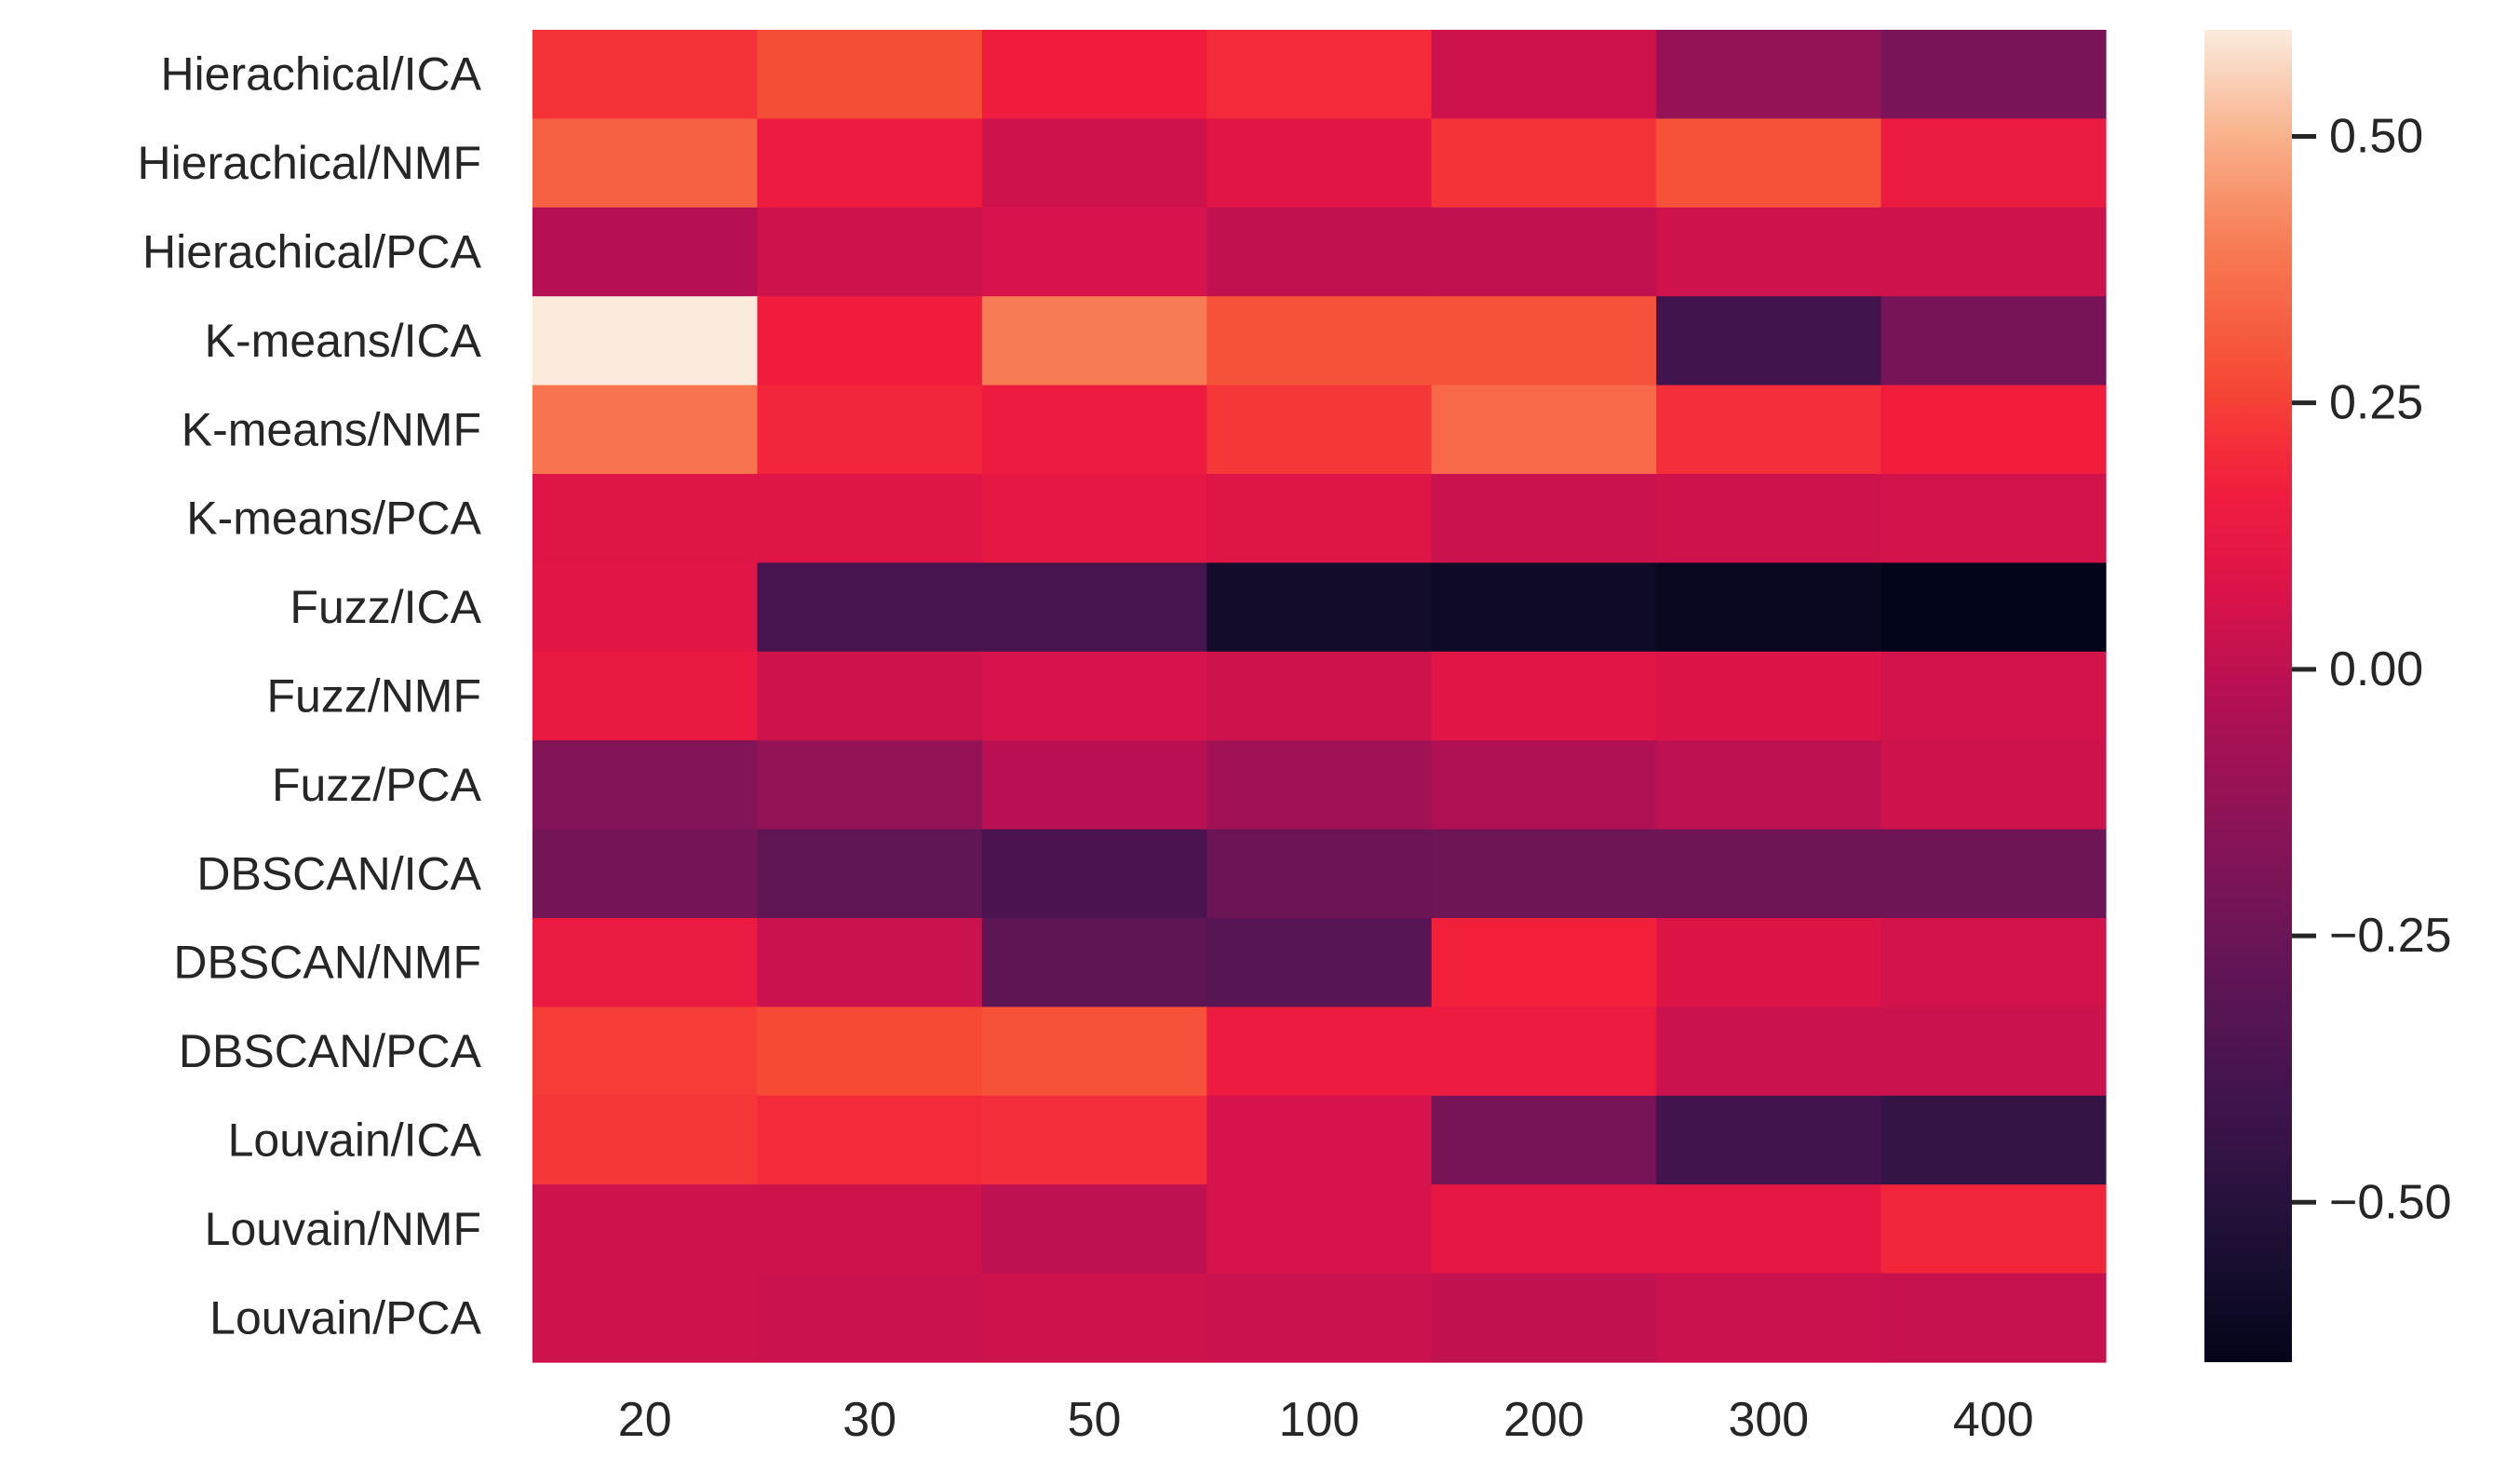  Describe the element at coordinates (2376, 669) in the screenshot. I see `colorbar-tick-label: 0.00` at that location.